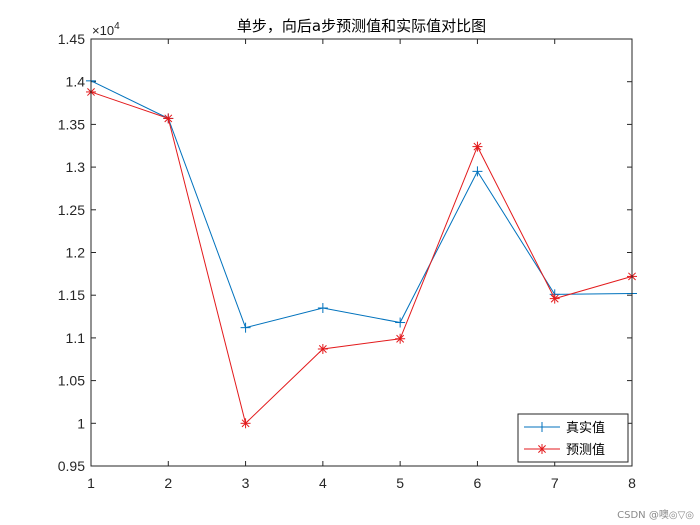  I want to click on x-tick-label: 3, so click(246, 483).